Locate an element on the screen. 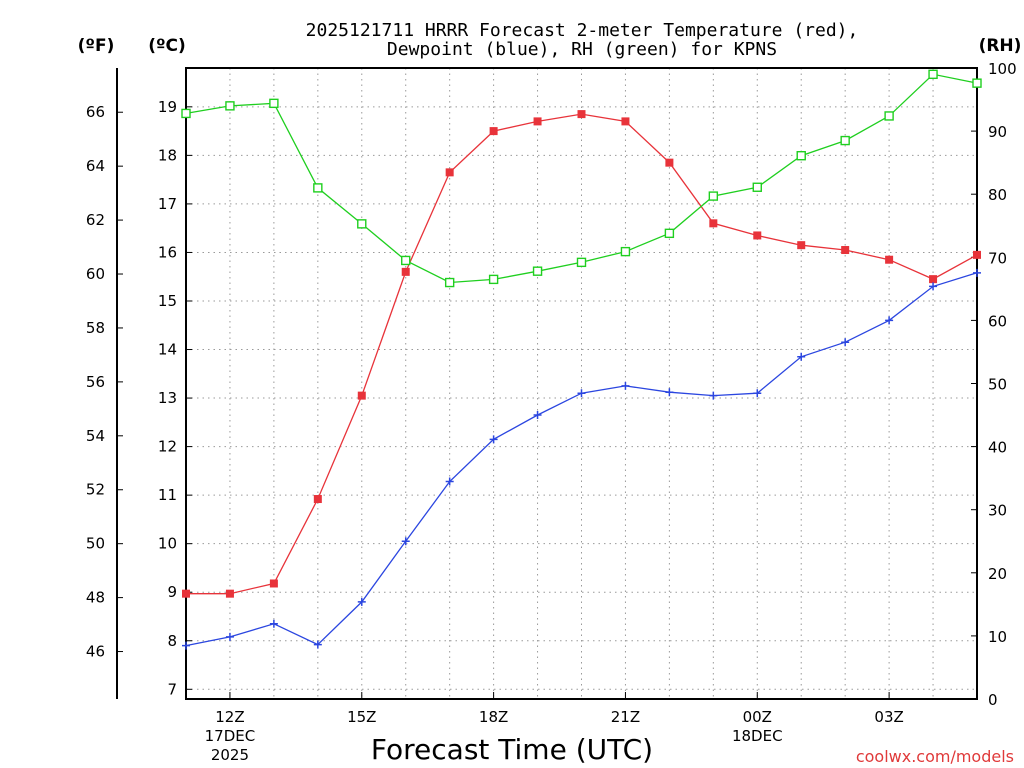 The height and width of the screenshot is (768, 1024). rh-tick-label: 30 is located at coordinates (997, 511).